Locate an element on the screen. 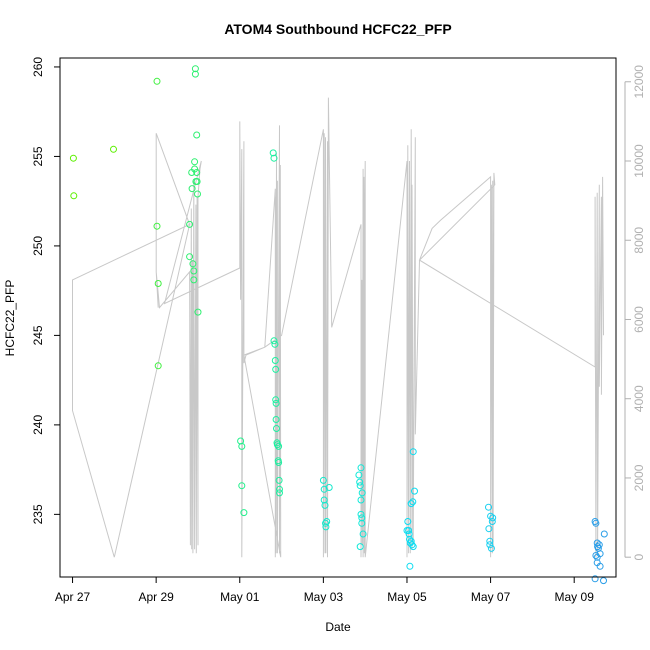 Image resolution: width=650 pixels, height=650 pixels. y-tick-label: 235 is located at coordinates (38, 514).